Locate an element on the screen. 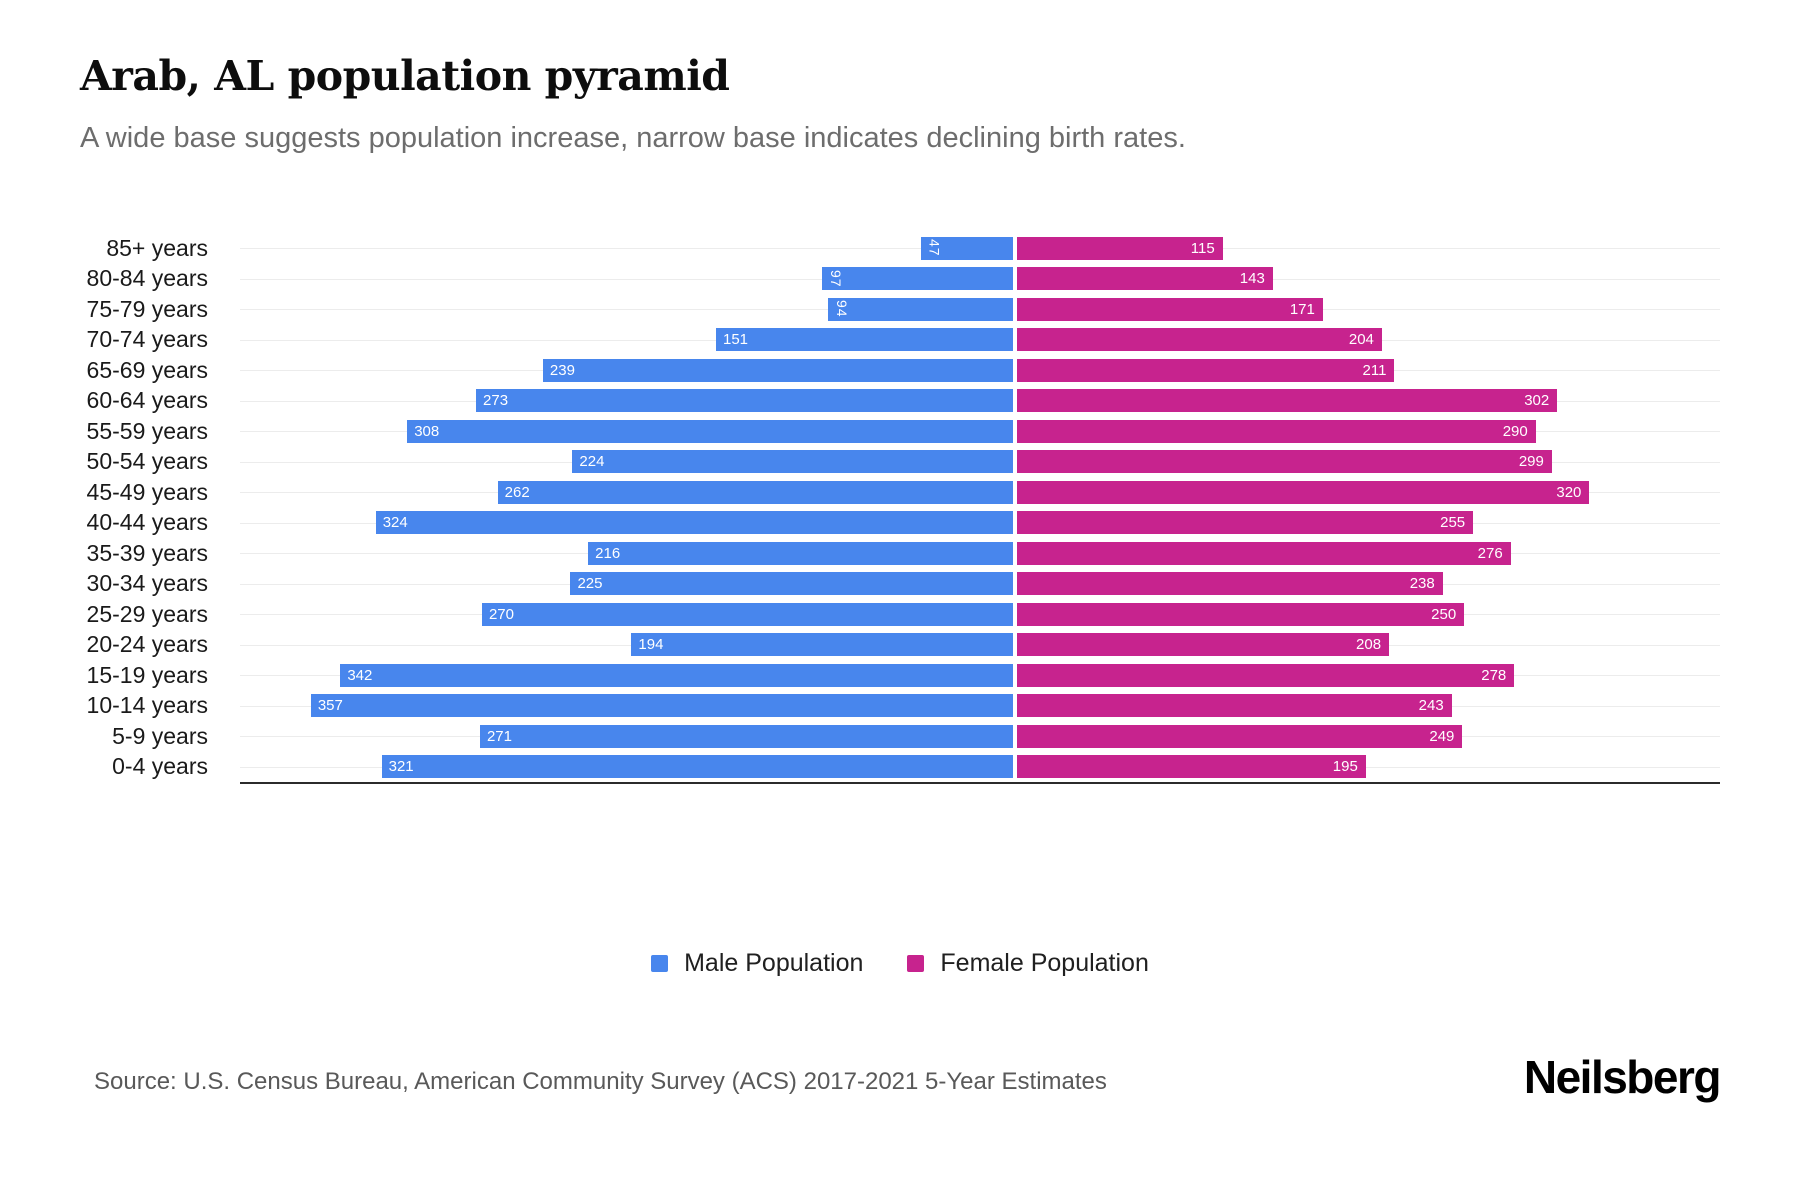 This screenshot has height=1200, width=1800. age-group-label: 75-79 years is located at coordinates (147, 308).